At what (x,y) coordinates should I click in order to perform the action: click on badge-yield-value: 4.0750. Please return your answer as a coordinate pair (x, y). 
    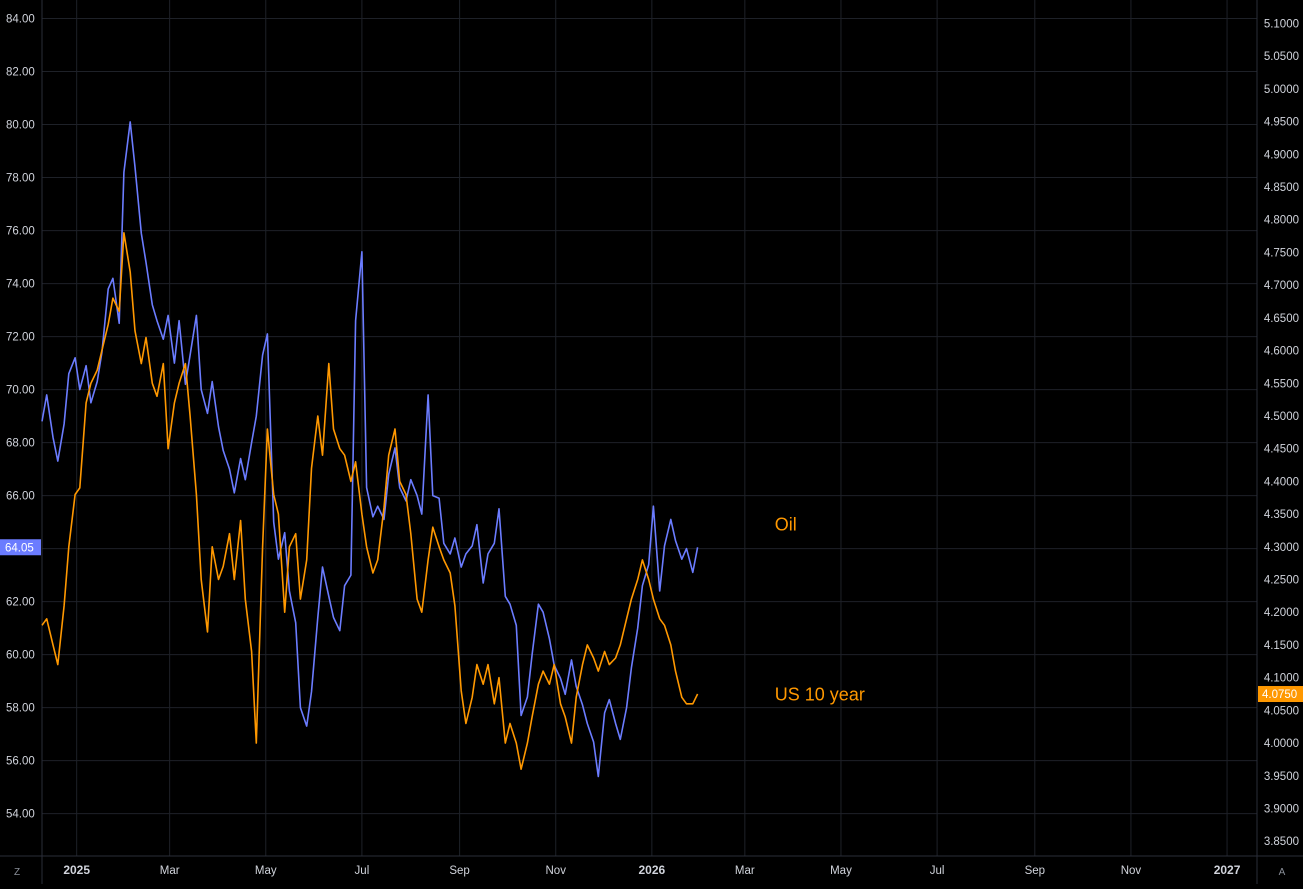
    Looking at the image, I should click on (1279, 695).